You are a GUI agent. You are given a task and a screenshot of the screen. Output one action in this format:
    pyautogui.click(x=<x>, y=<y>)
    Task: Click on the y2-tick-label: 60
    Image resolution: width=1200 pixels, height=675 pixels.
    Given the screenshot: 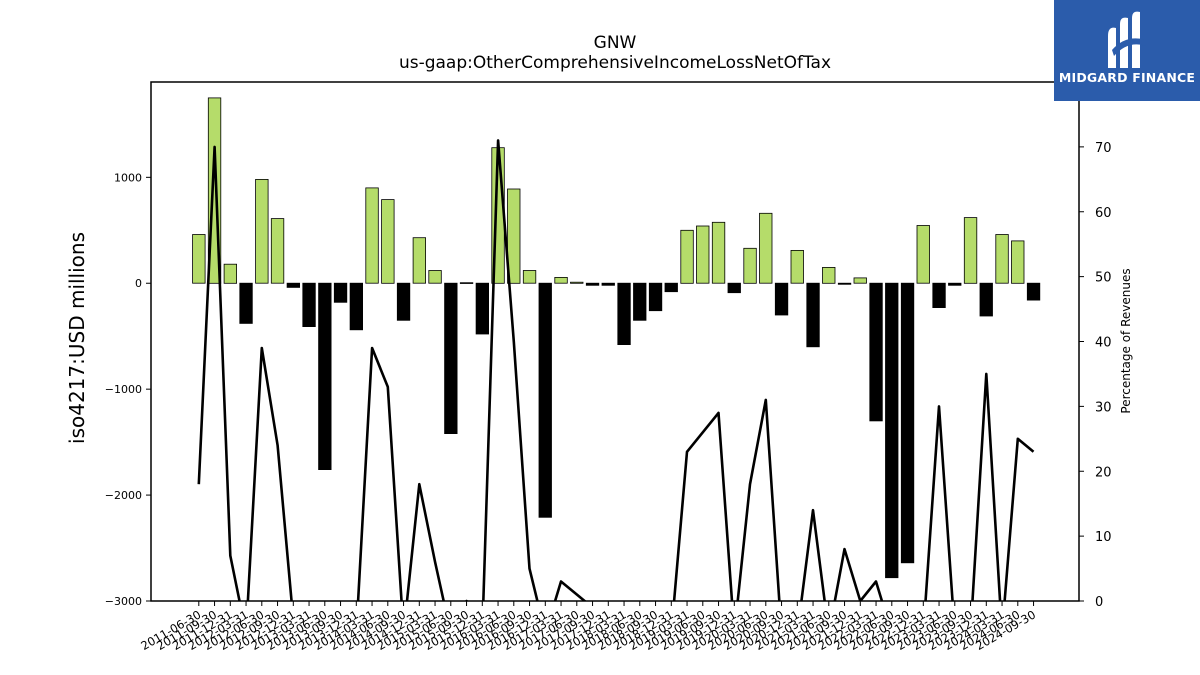 What is the action you would take?
    pyautogui.click(x=1103, y=213)
    